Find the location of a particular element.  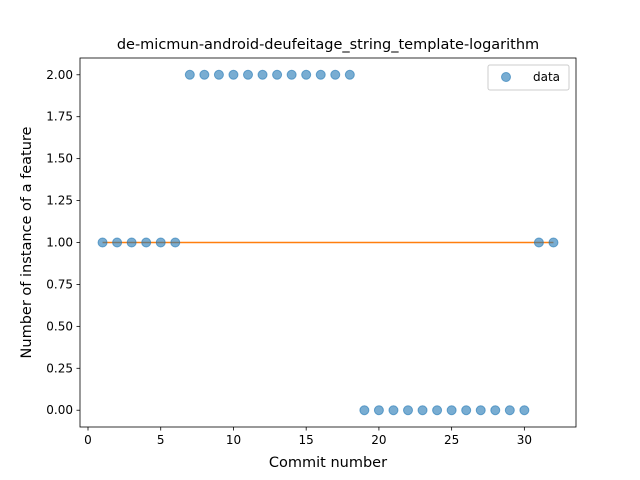

x-tick-label: 0 is located at coordinates (88, 440).